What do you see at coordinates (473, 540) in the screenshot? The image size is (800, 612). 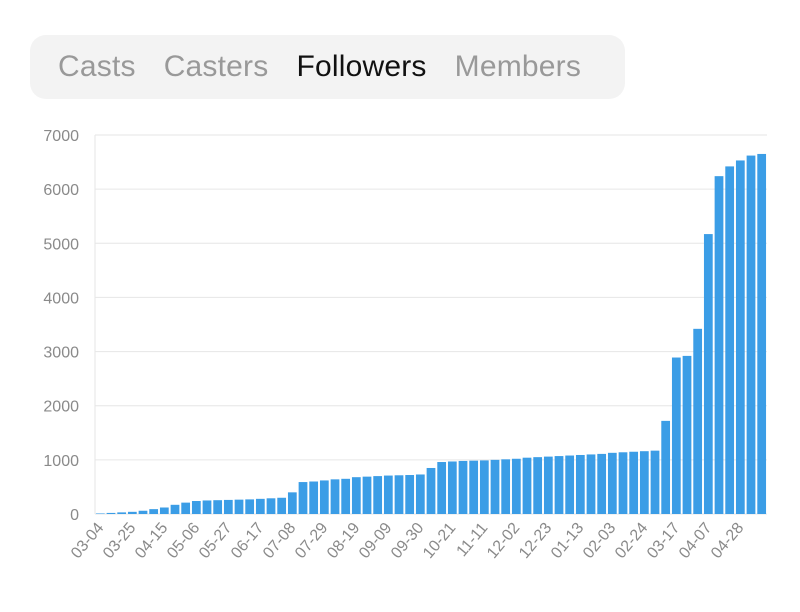 I see `x-tick-label: 11-11` at bounding box center [473, 540].